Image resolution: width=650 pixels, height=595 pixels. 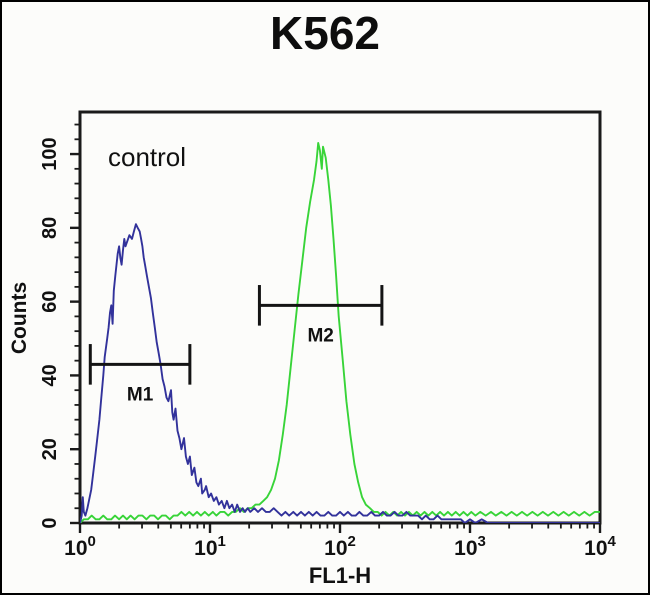 I want to click on x-tick-label: 10⁰, so click(x=80, y=546).